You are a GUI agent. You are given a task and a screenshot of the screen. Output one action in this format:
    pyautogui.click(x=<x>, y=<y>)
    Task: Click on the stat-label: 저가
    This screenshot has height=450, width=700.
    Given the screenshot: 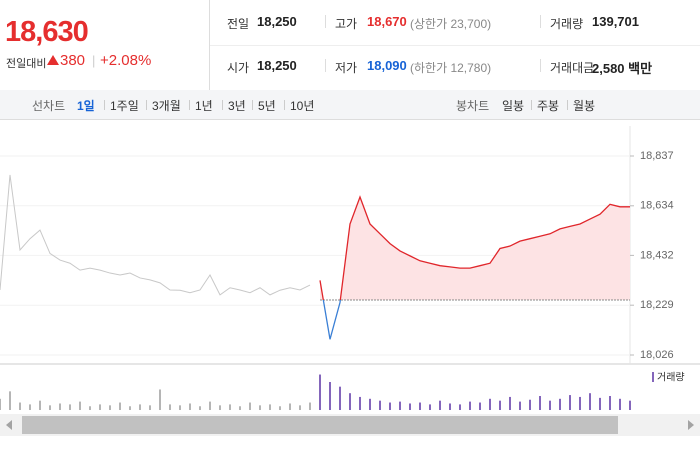 What is the action you would take?
    pyautogui.click(x=346, y=68)
    